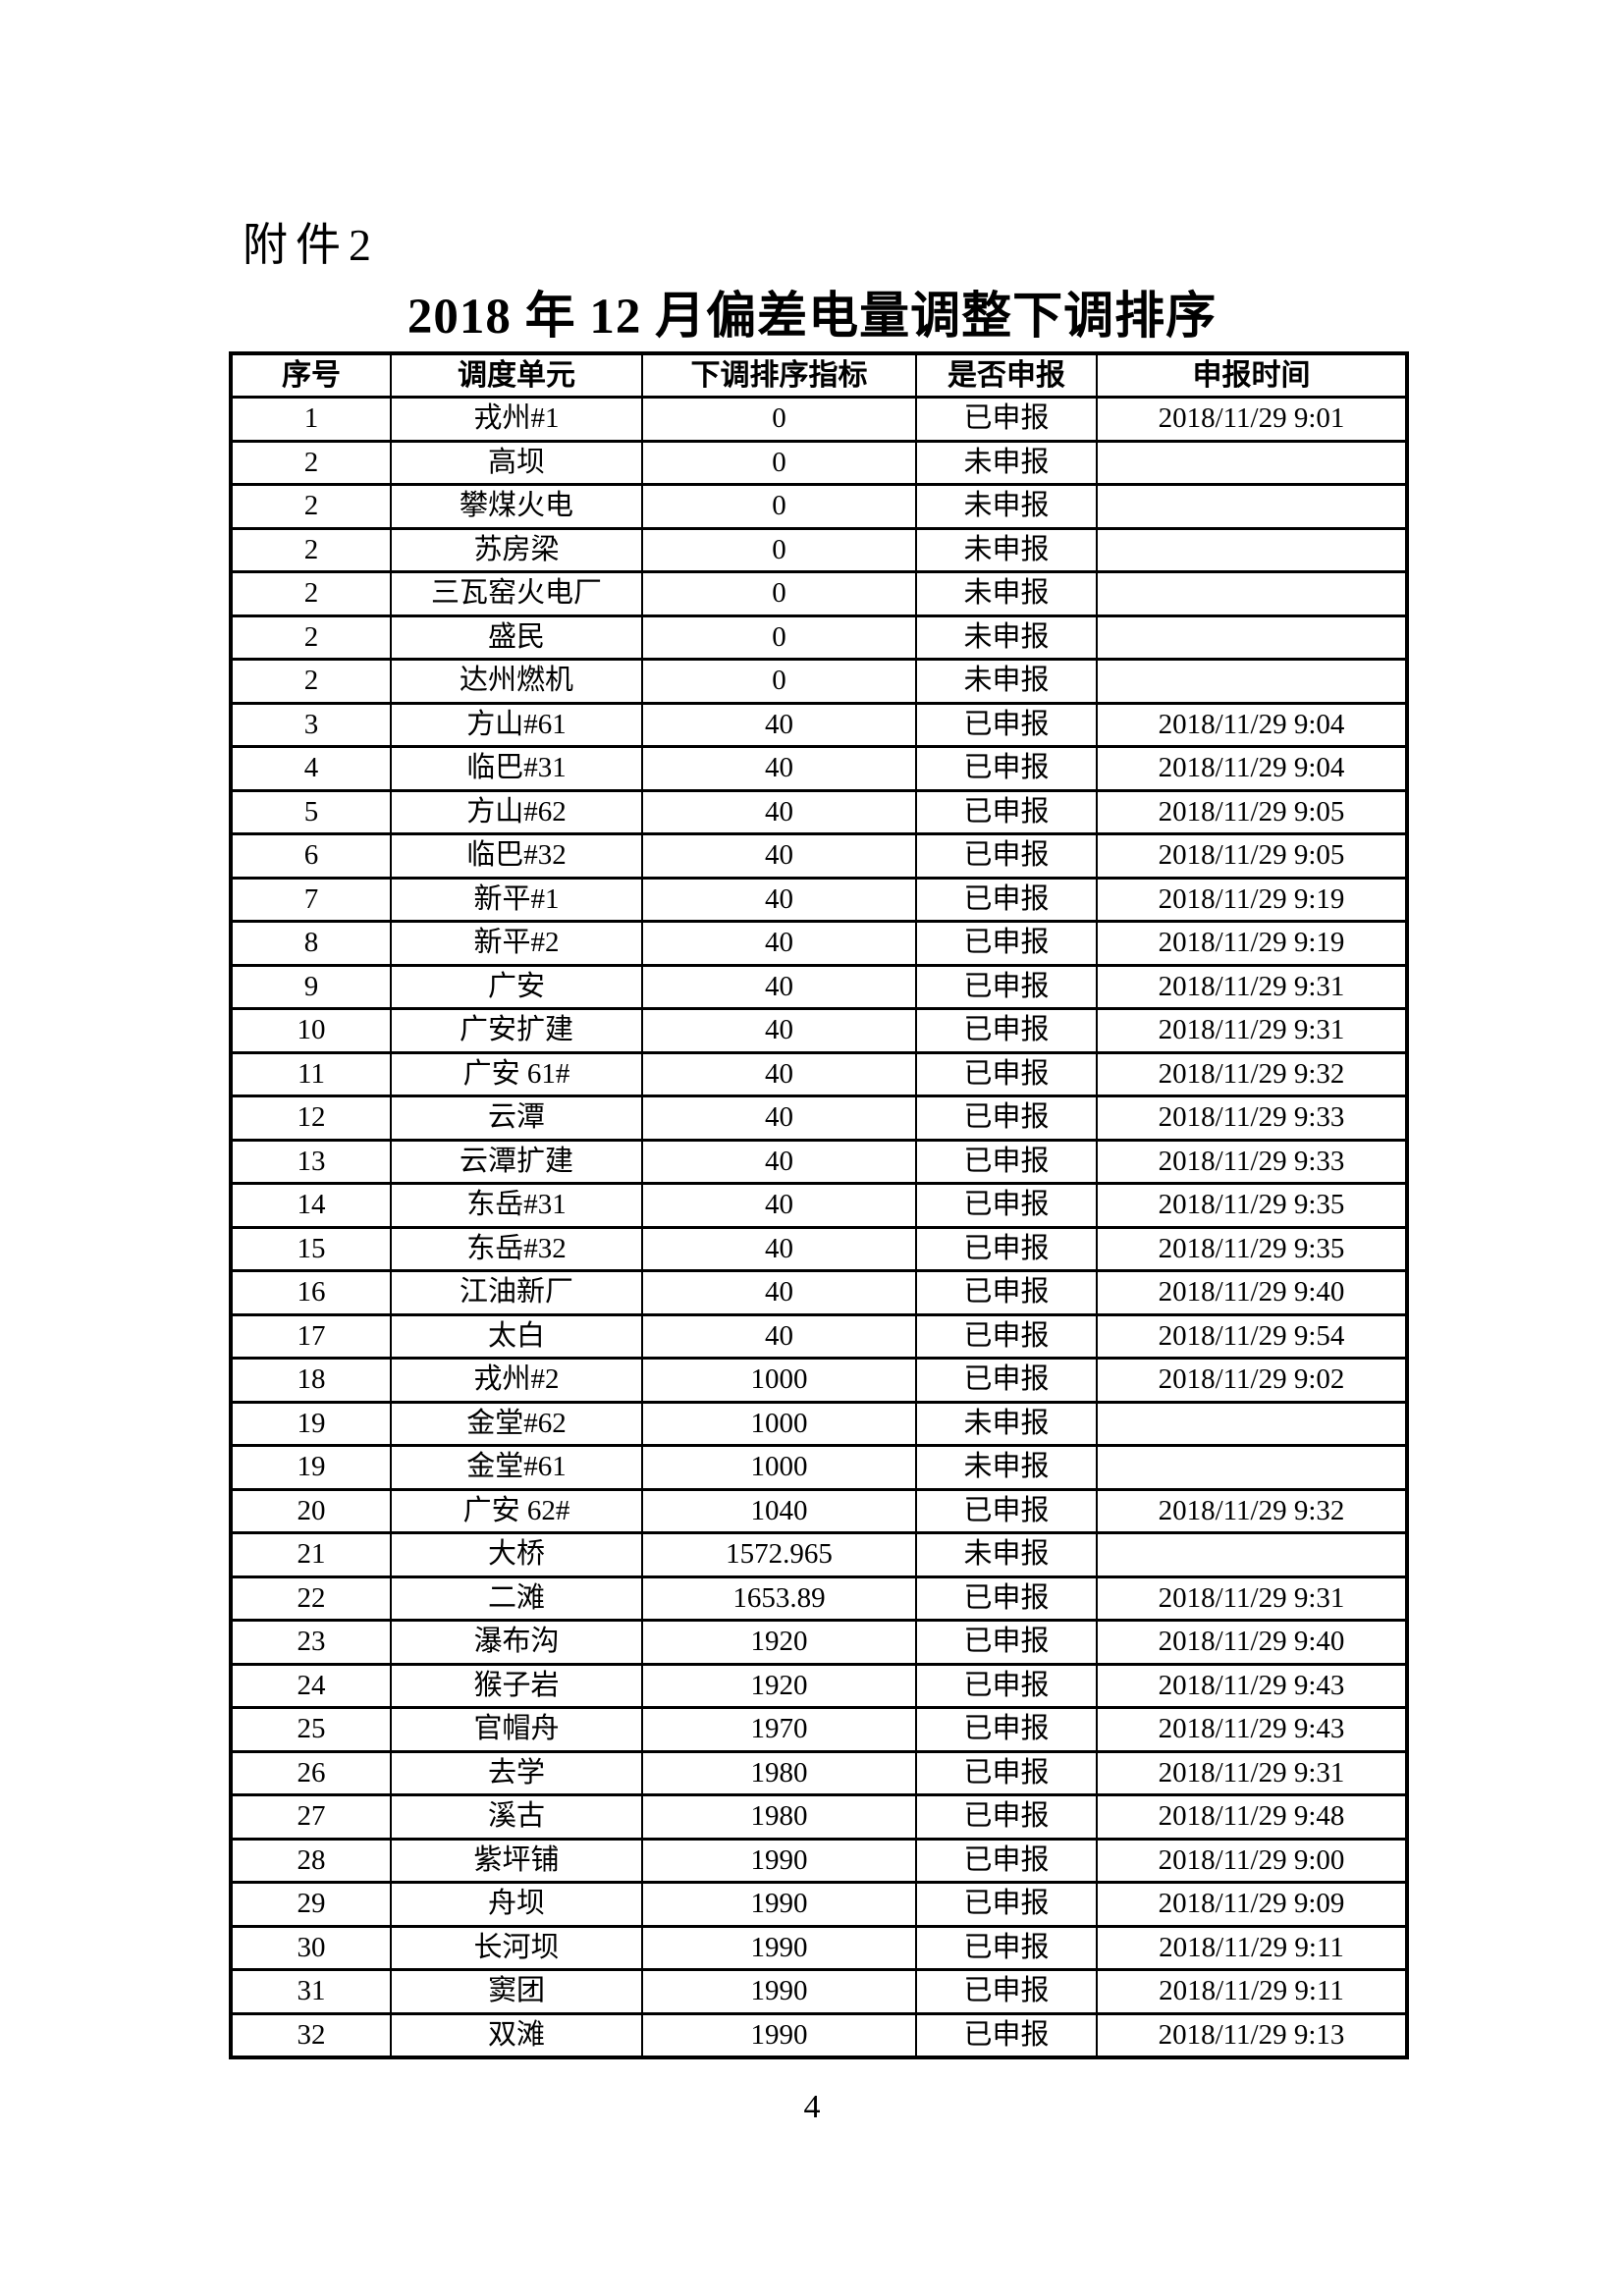 Image resolution: width=1624 pixels, height=2296 pixels. I want to click on table-row: 29 舟坝 1990 已申报 2018/11/29 9:09, so click(819, 1904).